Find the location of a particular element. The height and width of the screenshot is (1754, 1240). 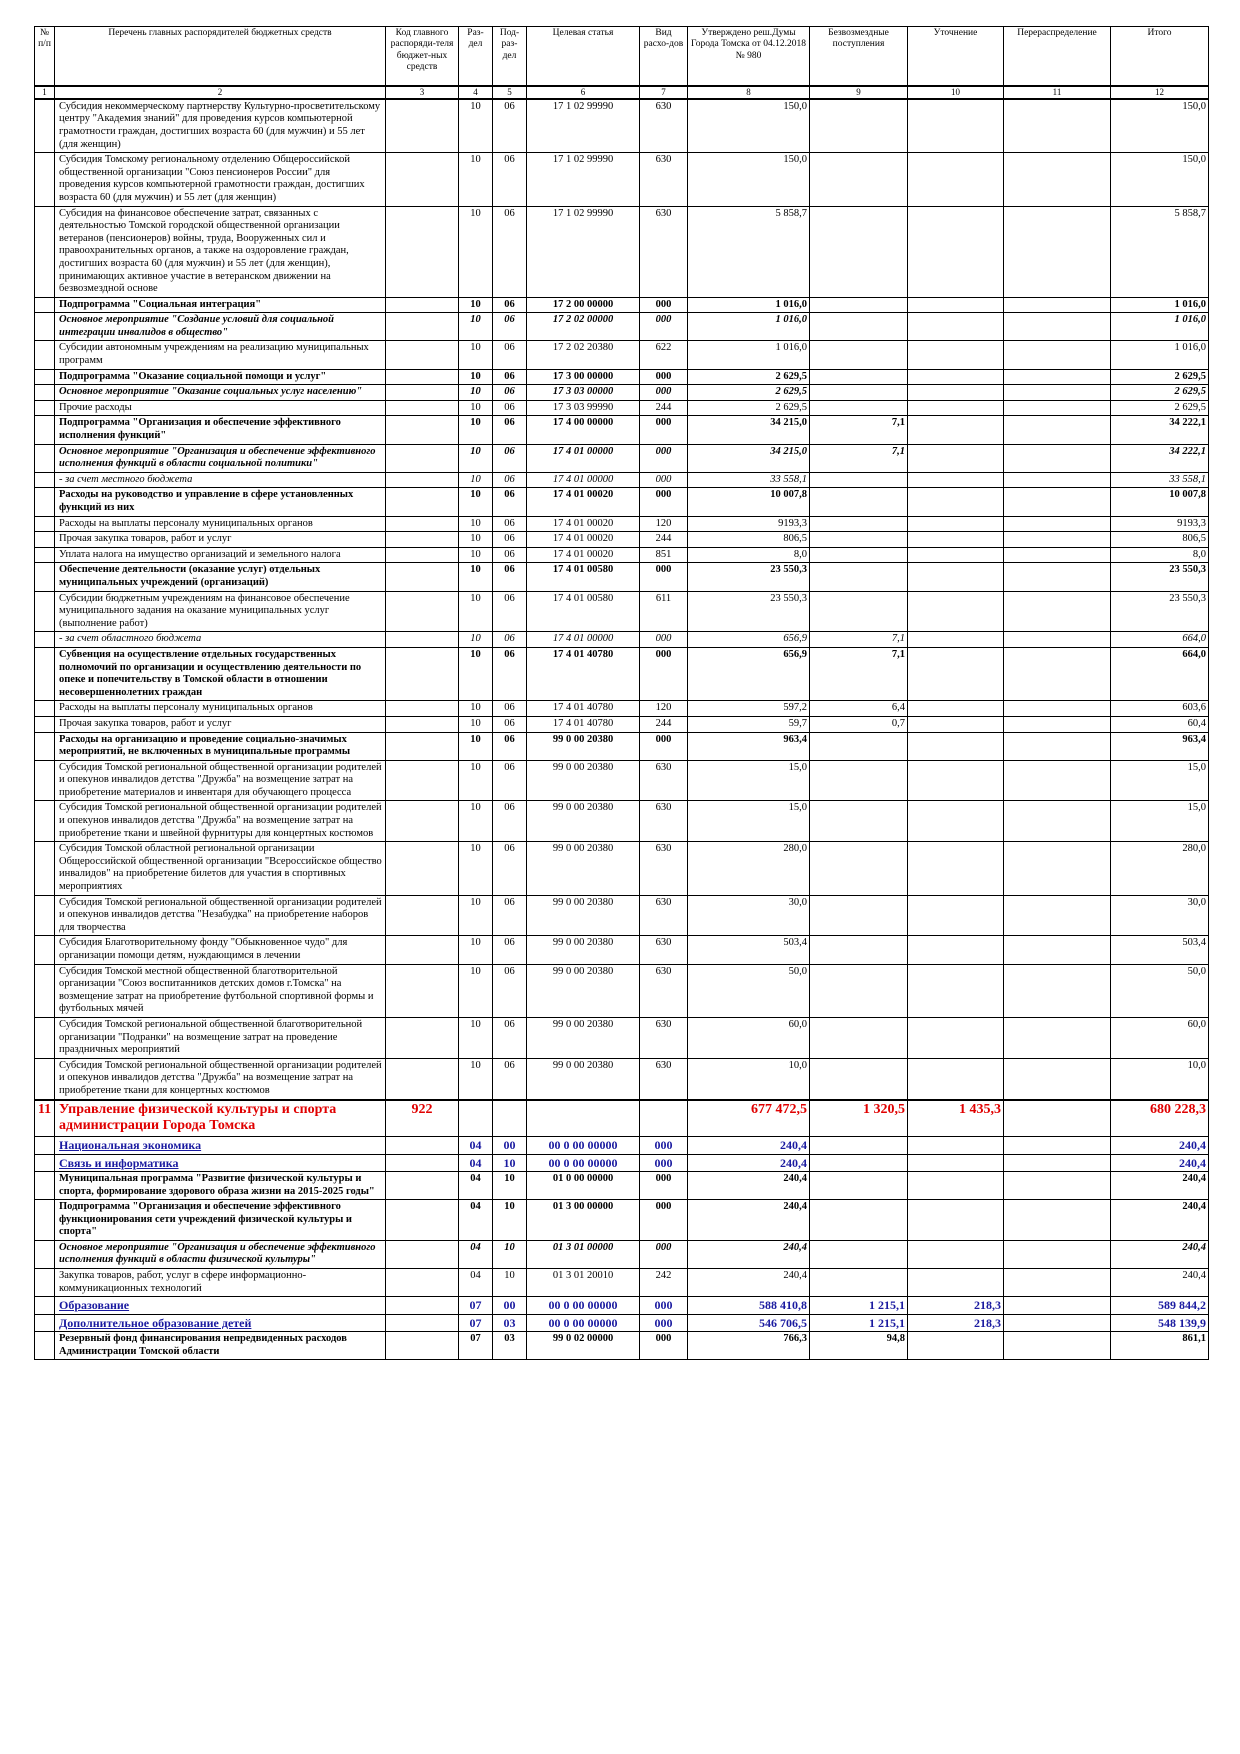

header-cell: Раз-дел is located at coordinates (475, 56).